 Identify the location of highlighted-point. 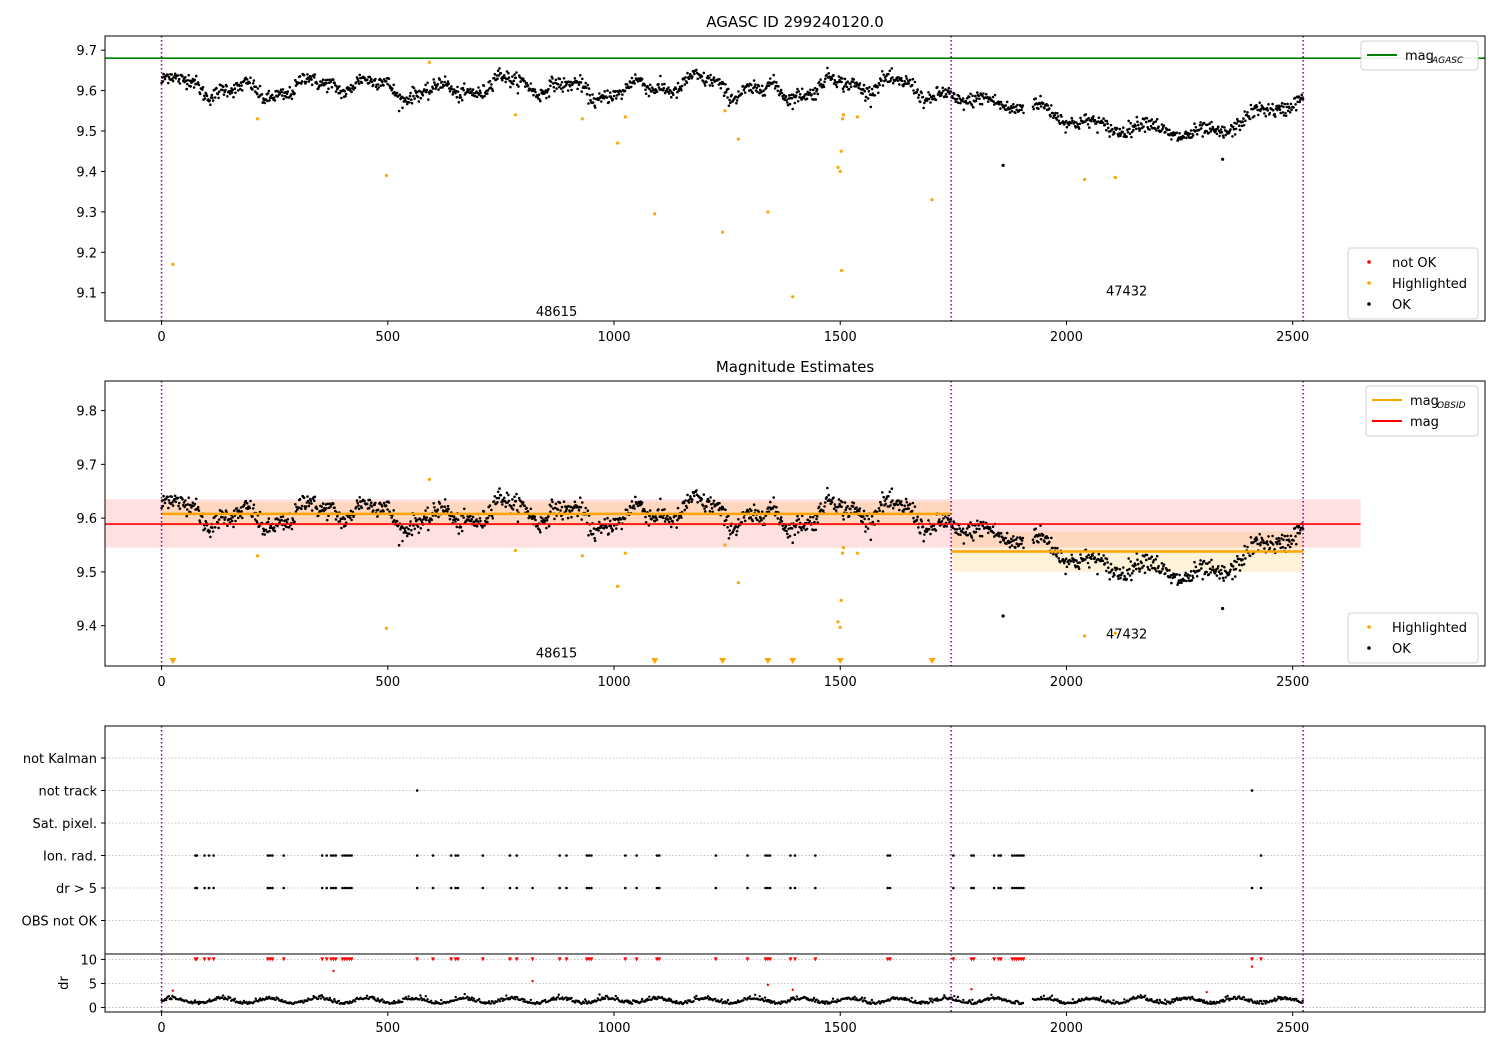
(515, 550).